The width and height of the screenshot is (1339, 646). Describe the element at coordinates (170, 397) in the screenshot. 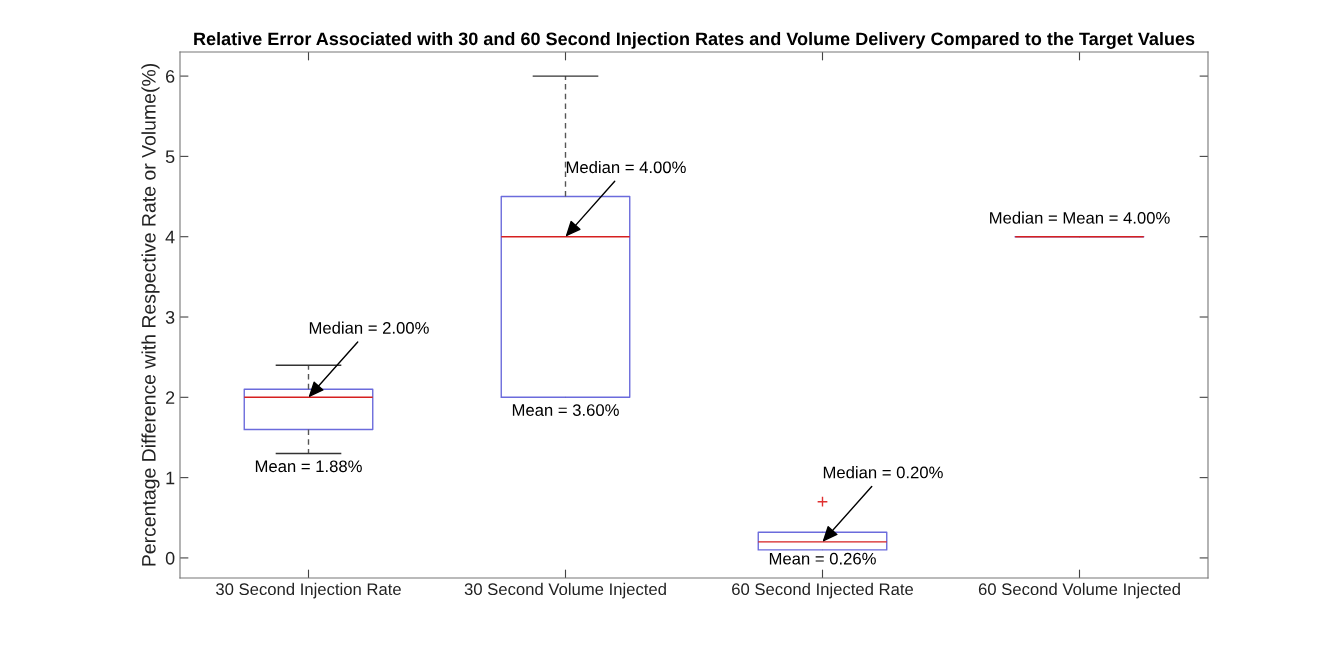

I see `y-tick-label: 2` at that location.